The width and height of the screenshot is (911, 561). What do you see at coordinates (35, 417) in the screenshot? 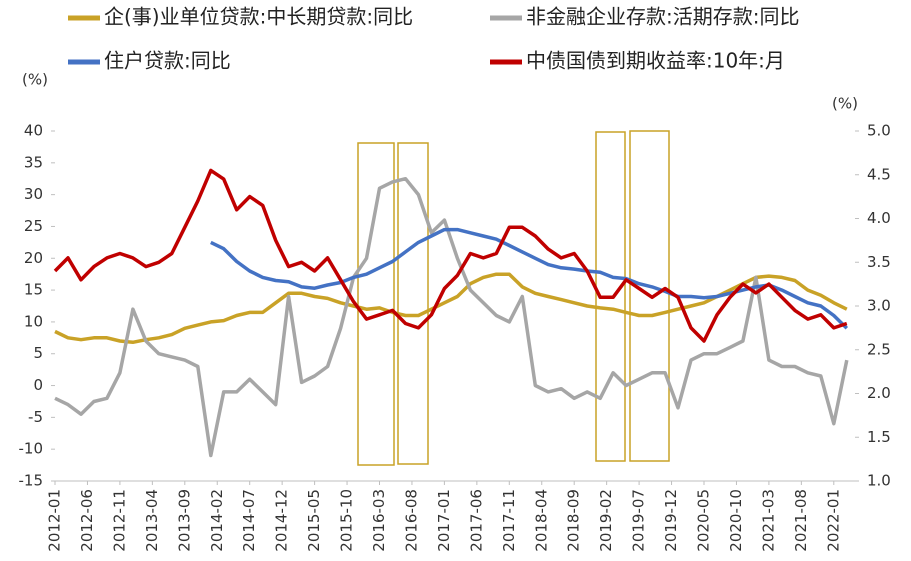
I see `y-tick-label: -5` at bounding box center [35, 417].